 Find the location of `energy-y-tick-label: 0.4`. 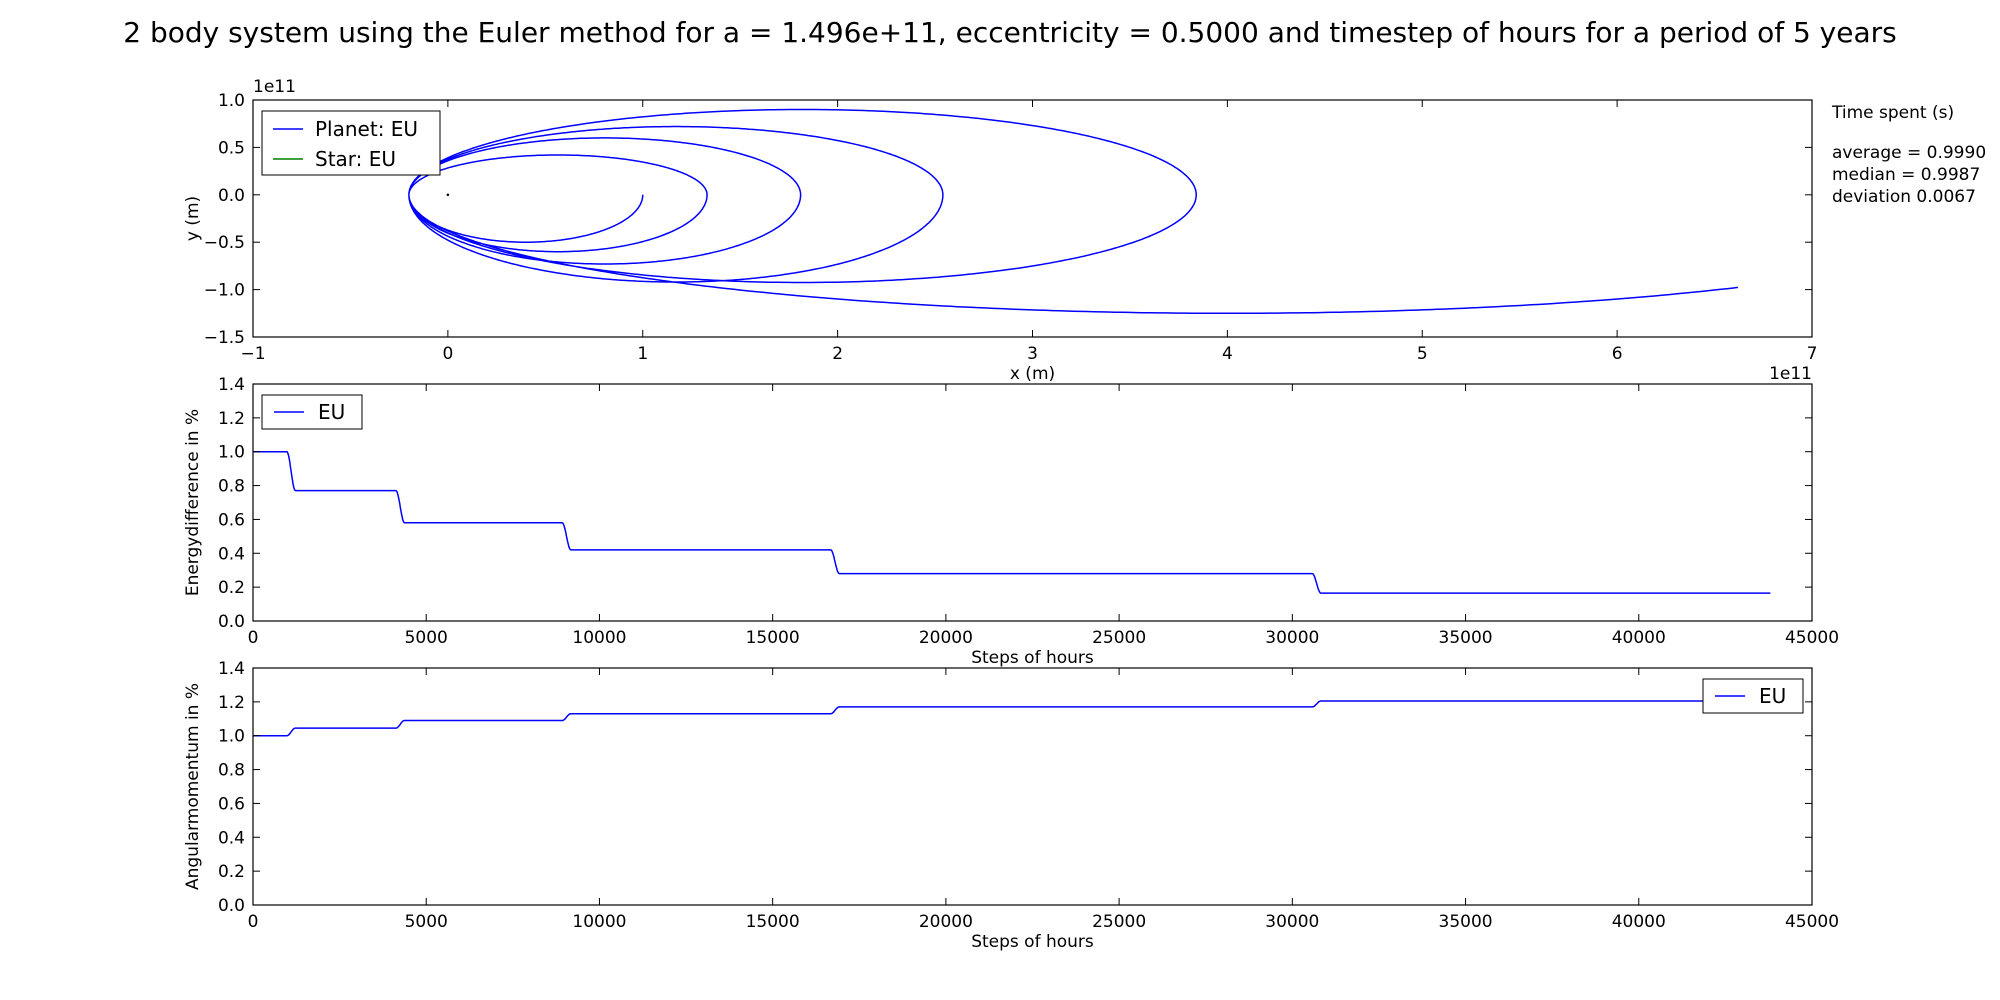

energy-y-tick-label: 0.4 is located at coordinates (231, 554).